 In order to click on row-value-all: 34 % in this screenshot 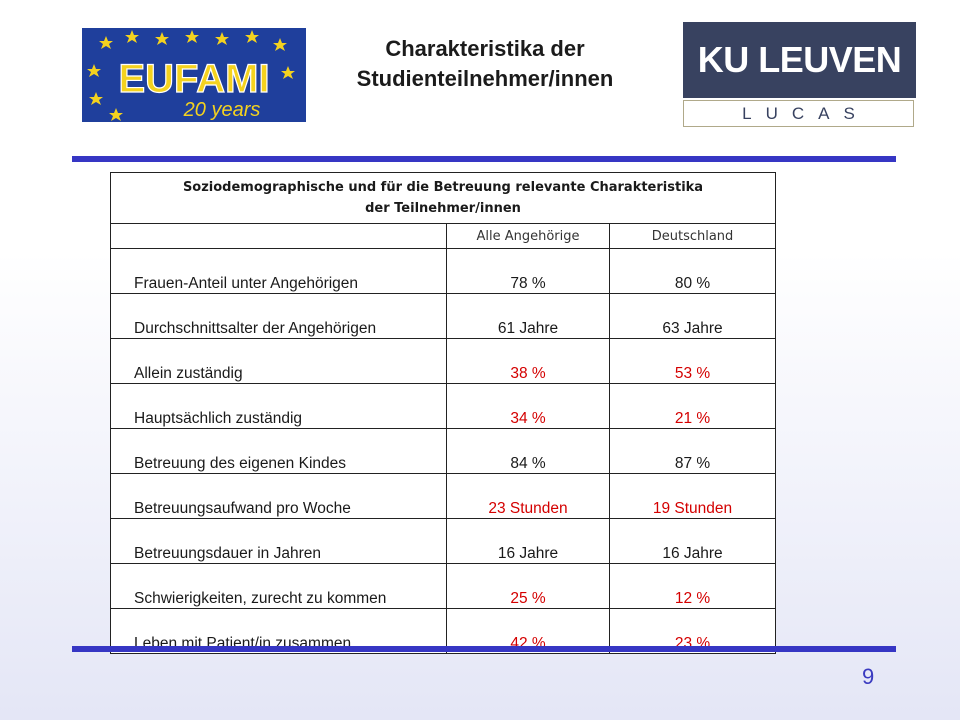, I will do `click(528, 406)`.